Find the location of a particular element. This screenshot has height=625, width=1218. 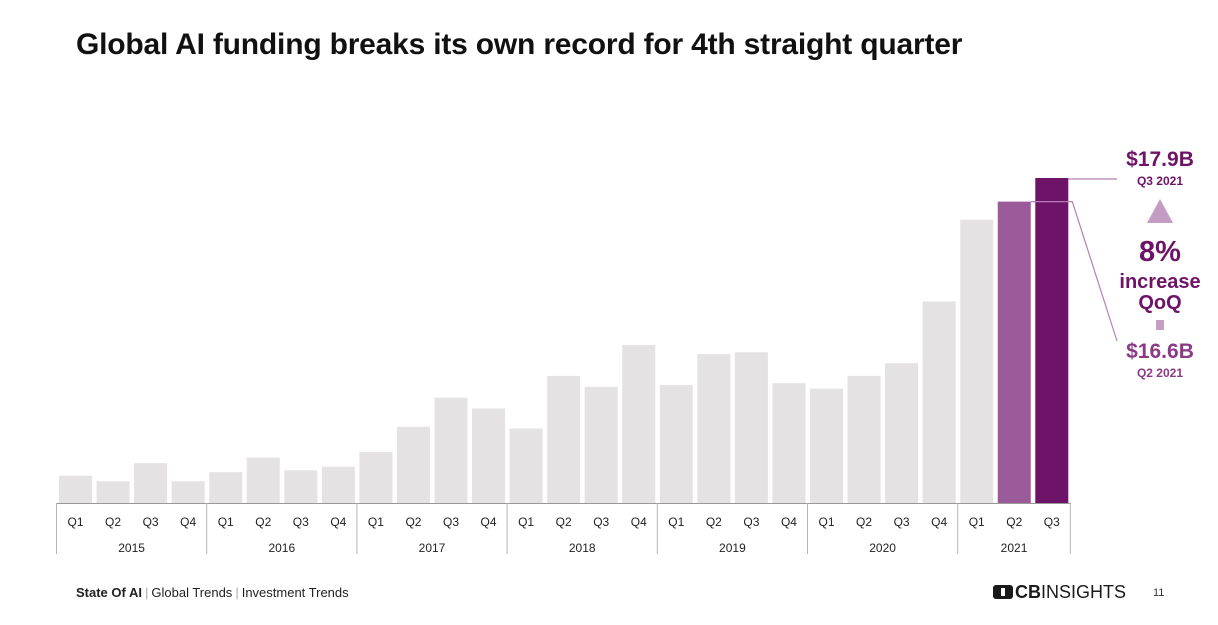

callout-lines is located at coordinates (1101, 260).